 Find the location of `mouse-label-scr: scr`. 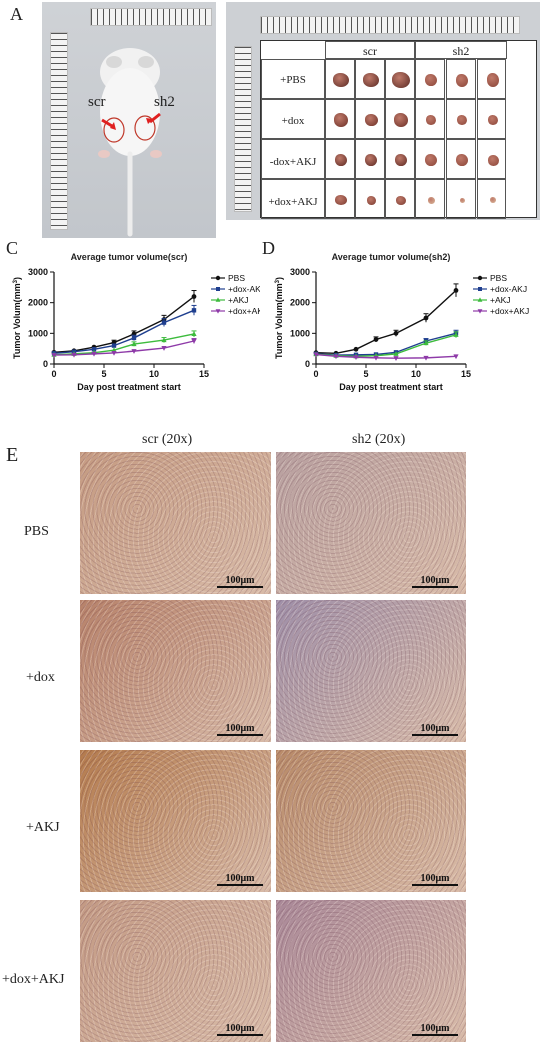

mouse-label-scr: scr is located at coordinates (97, 102).